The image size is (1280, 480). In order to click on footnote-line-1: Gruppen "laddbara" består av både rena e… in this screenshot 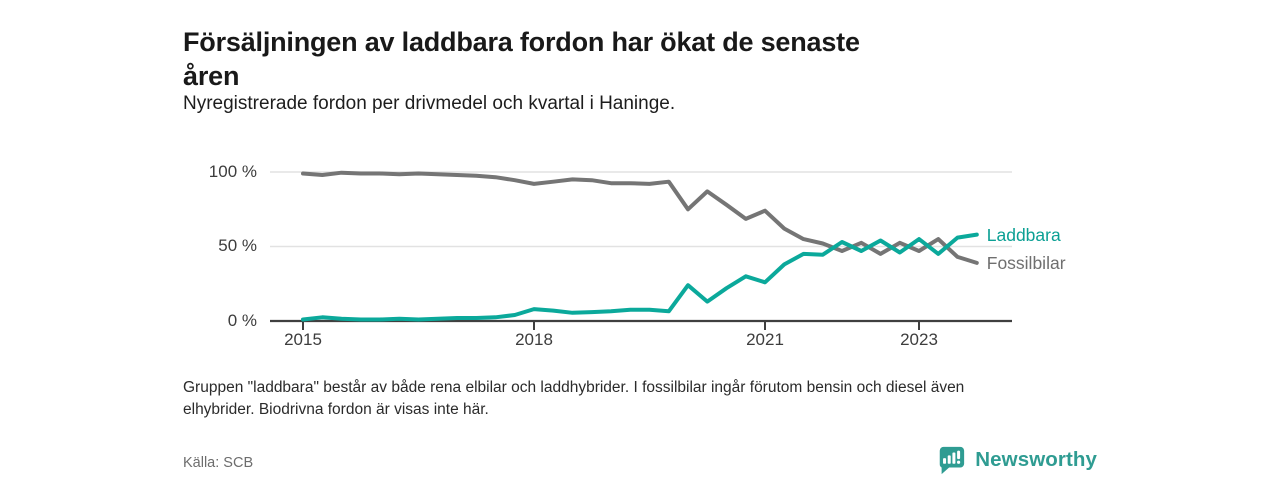, I will do `click(574, 387)`.